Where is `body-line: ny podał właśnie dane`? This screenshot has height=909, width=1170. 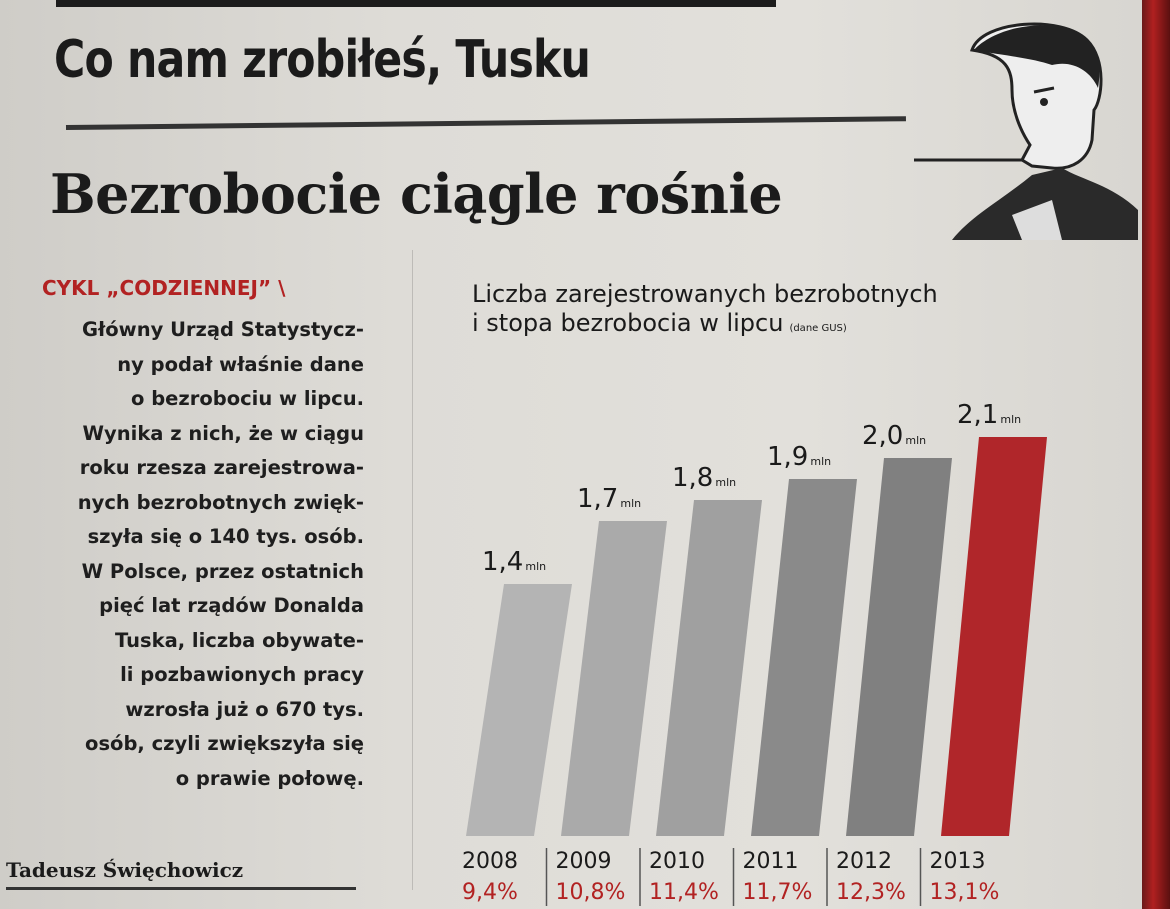
body-line: ny podał właśnie dane is located at coordinates (240, 364).